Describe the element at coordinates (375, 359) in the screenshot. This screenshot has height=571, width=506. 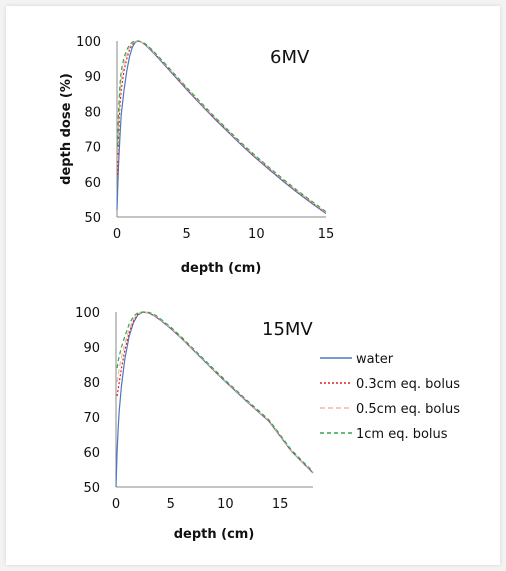
I see `legend-label: water` at that location.